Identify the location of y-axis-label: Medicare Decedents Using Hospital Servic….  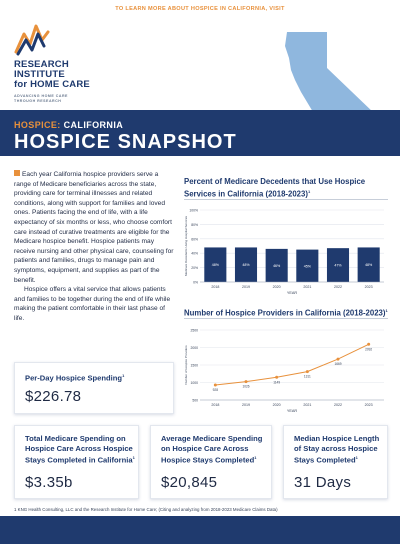
(186, 245).